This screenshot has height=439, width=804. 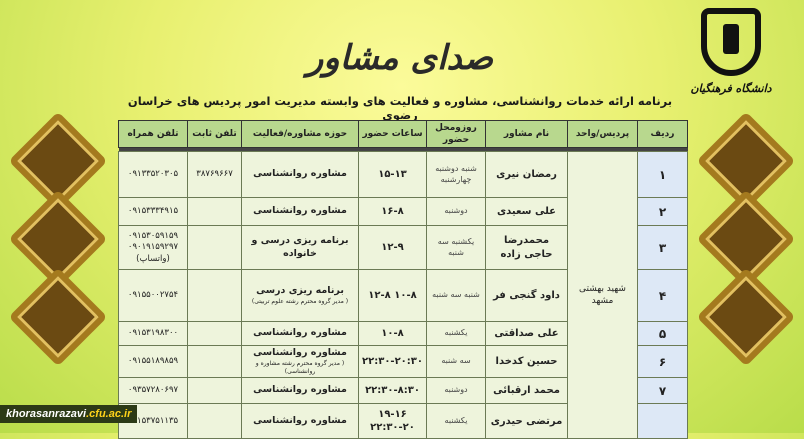 I want to click on counselor-name: علی سعیدی, so click(x=526, y=212).